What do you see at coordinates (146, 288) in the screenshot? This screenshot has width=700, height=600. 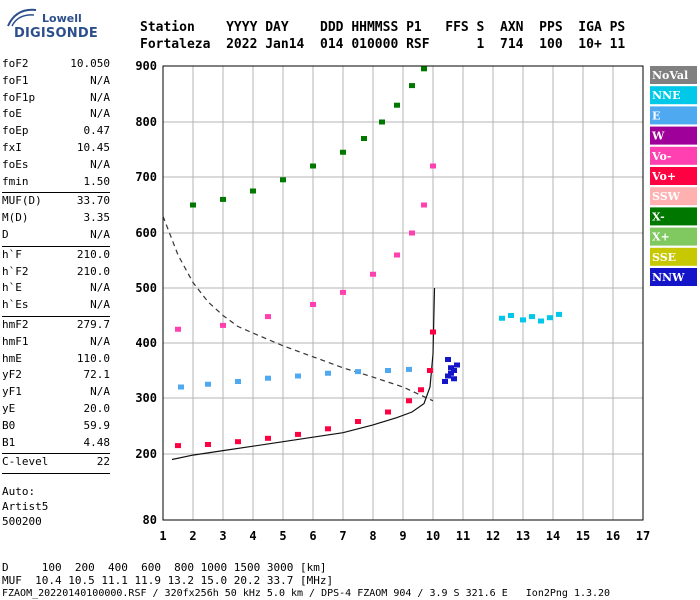 I see `y-tick-label: 500` at bounding box center [146, 288].